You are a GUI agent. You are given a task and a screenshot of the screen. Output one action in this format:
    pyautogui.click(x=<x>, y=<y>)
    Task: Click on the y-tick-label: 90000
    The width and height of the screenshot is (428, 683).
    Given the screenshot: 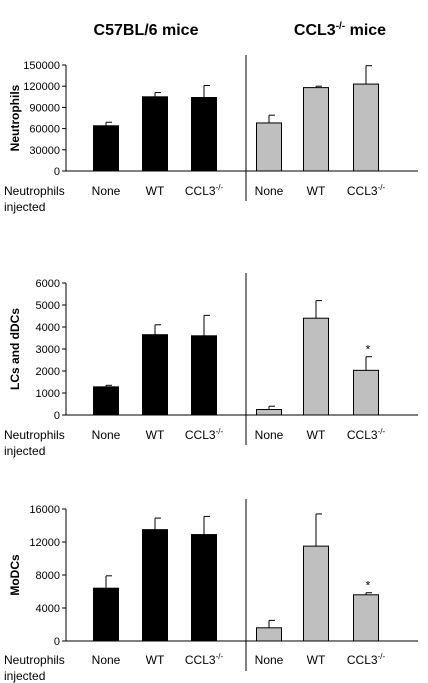 What is the action you would take?
    pyautogui.click(x=44, y=108)
    